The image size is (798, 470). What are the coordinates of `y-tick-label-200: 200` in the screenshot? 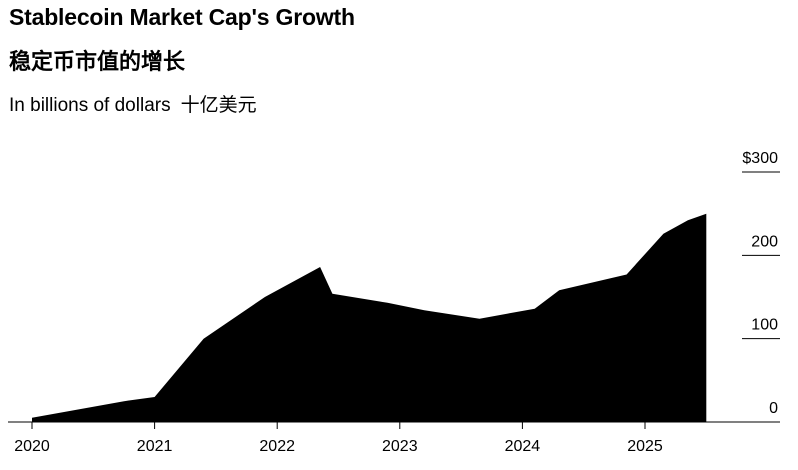 It's located at (764, 241).